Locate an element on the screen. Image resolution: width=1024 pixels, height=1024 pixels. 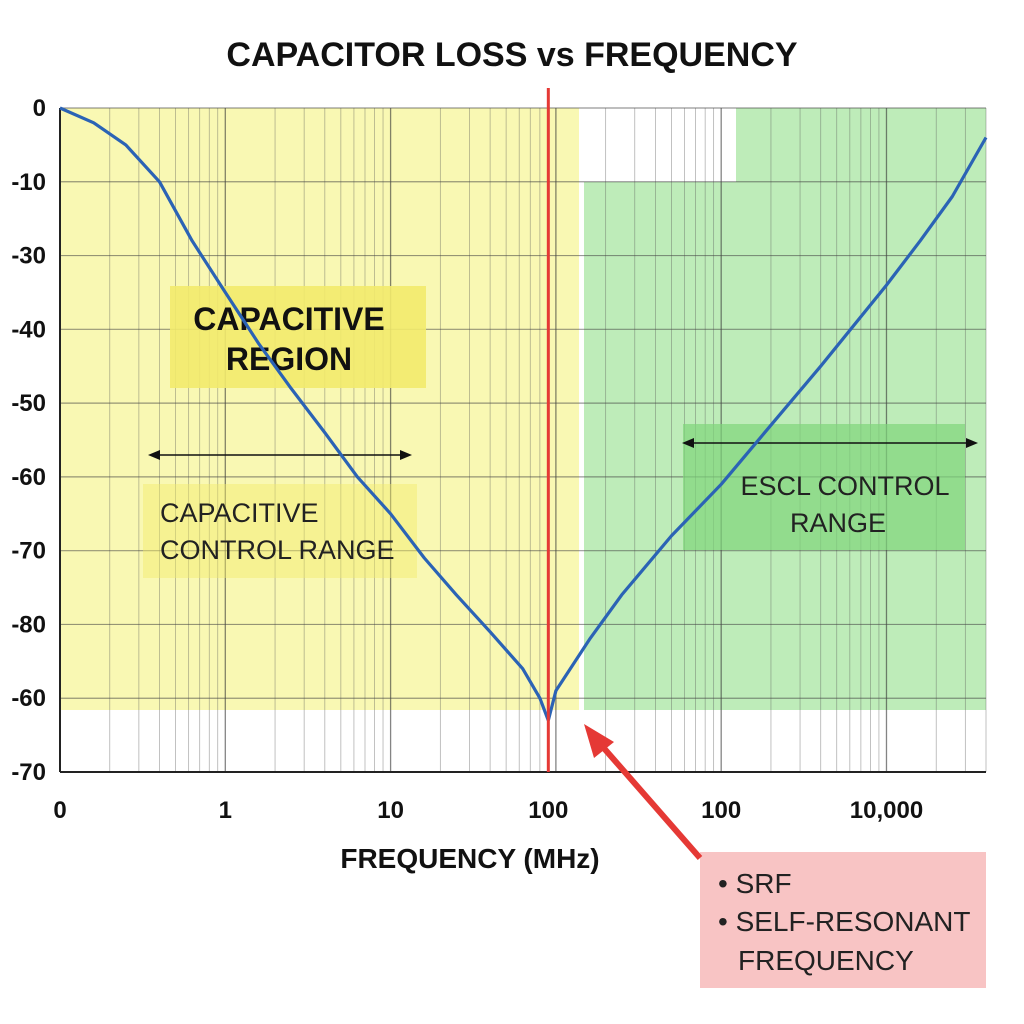
srf-callout-line2: • SELF-RESONANT is located at coordinates (844, 921).